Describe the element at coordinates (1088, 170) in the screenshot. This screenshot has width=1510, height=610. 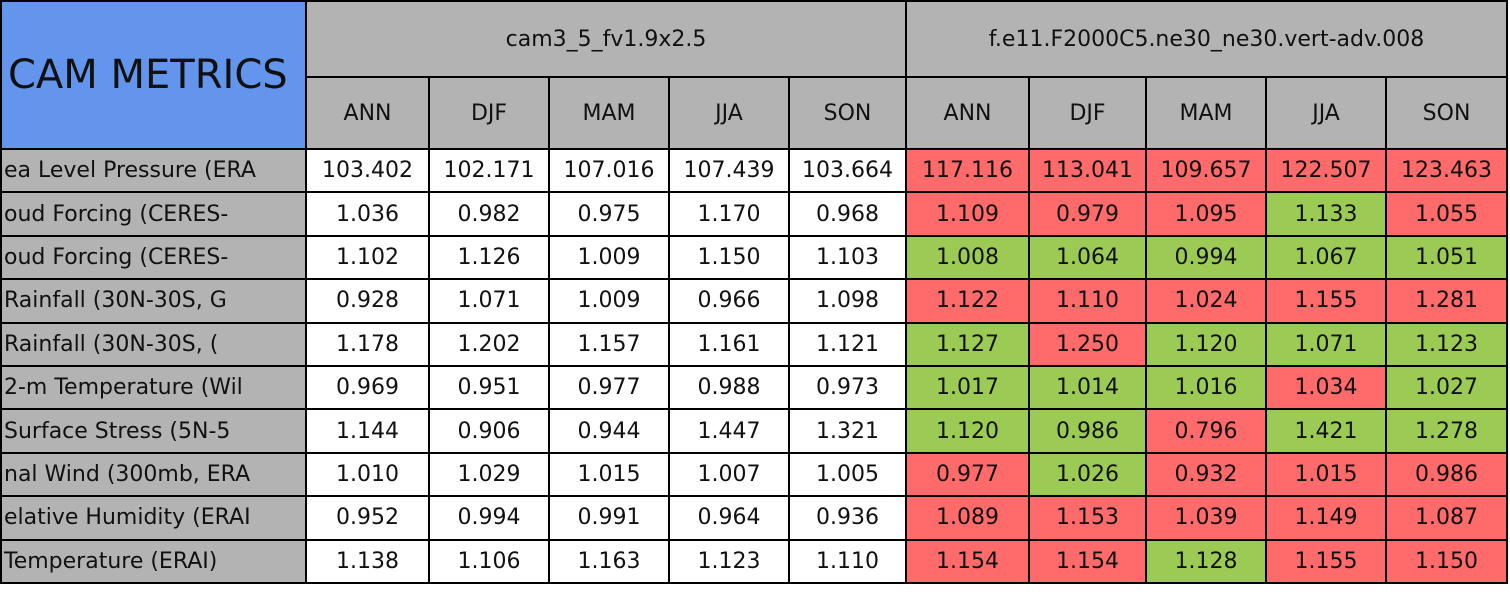
I see `value-cell: 113.041` at that location.